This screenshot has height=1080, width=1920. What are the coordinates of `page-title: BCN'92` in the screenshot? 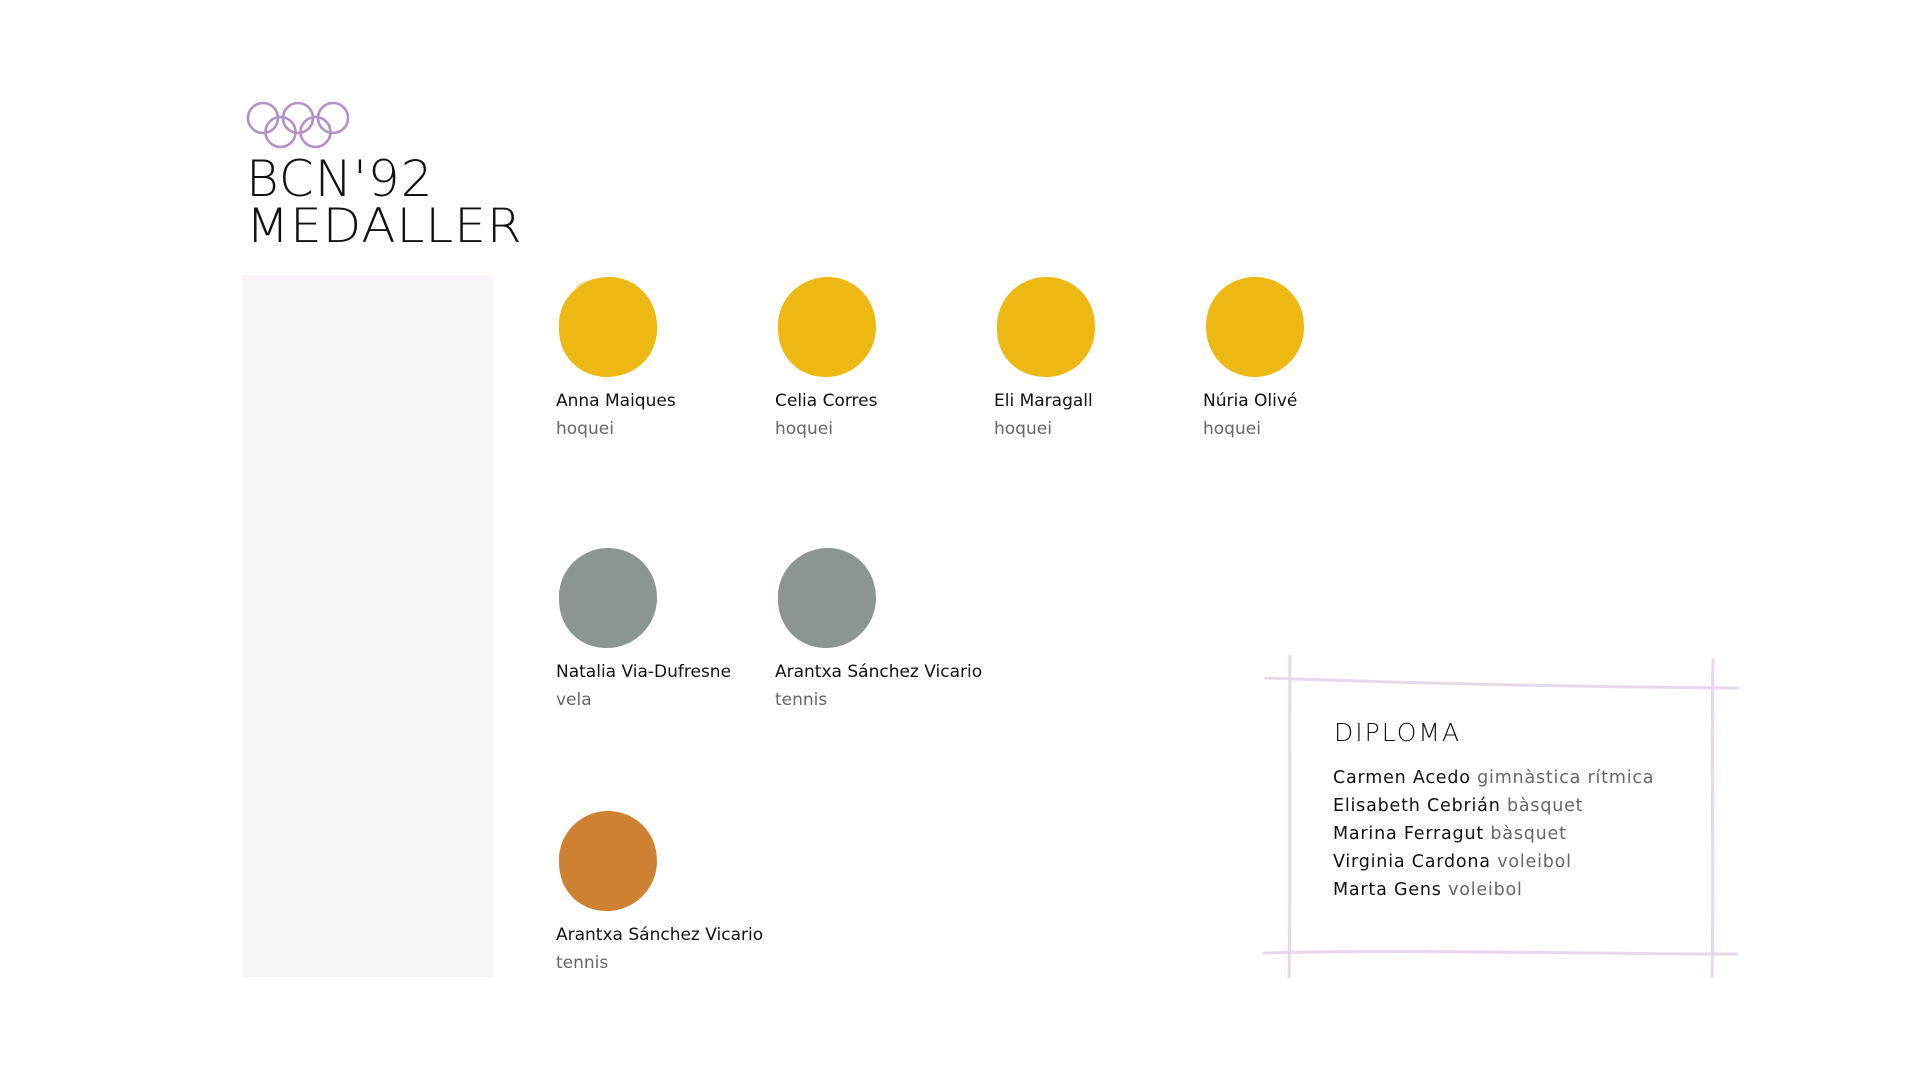 It's located at (340, 179).